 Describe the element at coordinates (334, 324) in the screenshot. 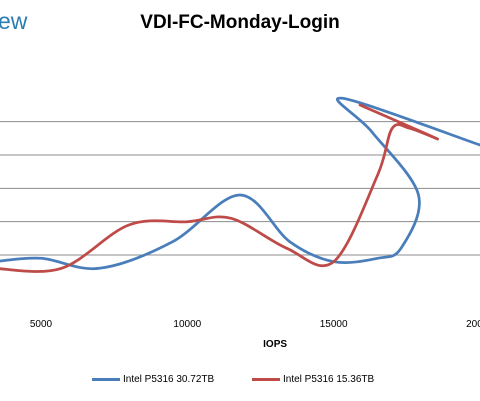

I see `x-tick-label: 15000` at that location.